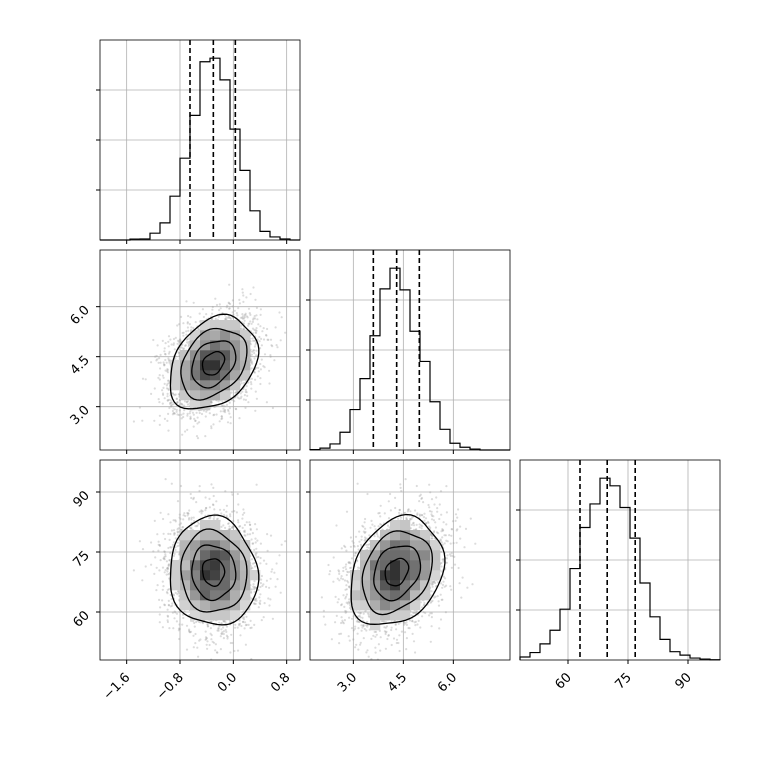 The height and width of the screenshot is (760, 760). What do you see at coordinates (200, 560) in the screenshot?
I see `density-content` at bounding box center [200, 560].